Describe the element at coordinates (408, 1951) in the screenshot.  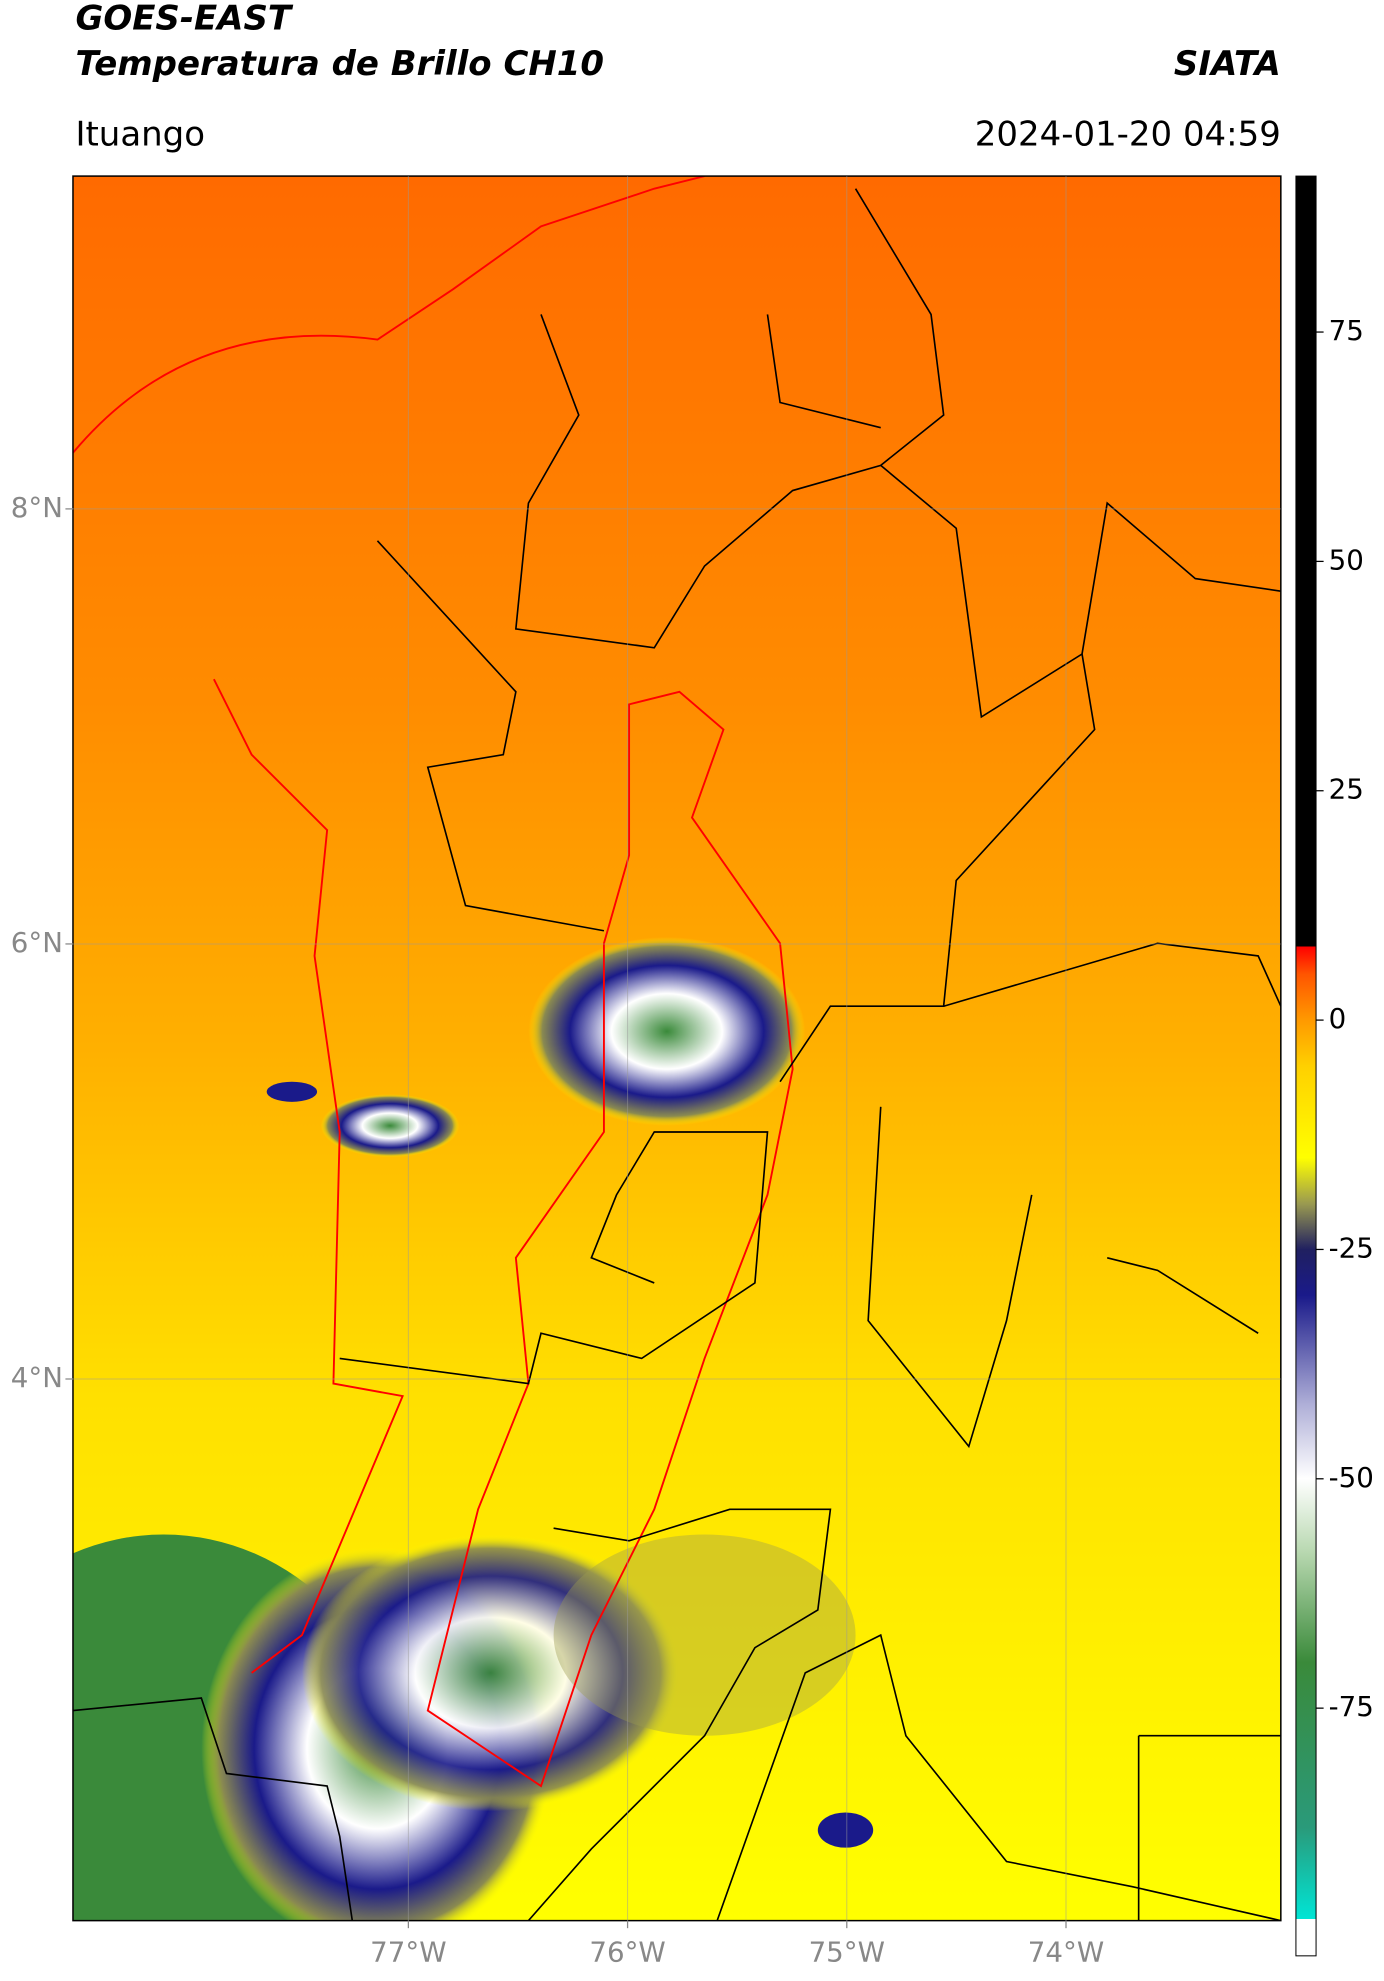
I see `x-tick-label: 77°W` at that location.